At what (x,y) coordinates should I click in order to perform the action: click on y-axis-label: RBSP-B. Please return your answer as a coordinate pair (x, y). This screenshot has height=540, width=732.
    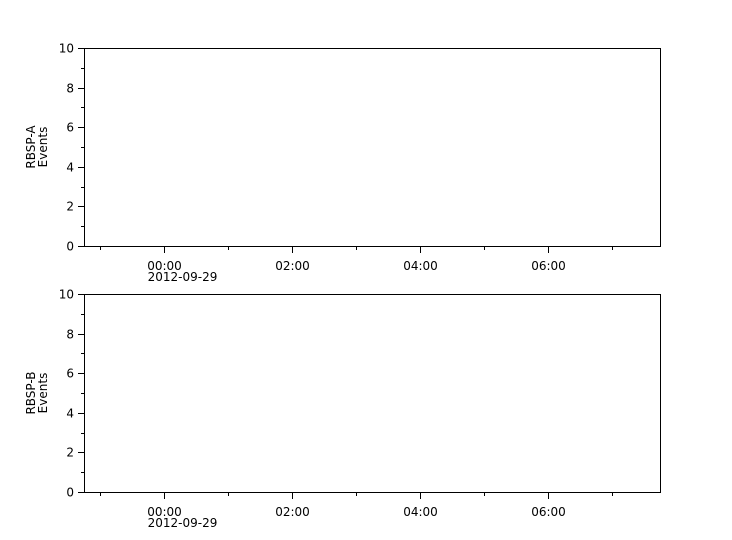
    Looking at the image, I should click on (31, 392).